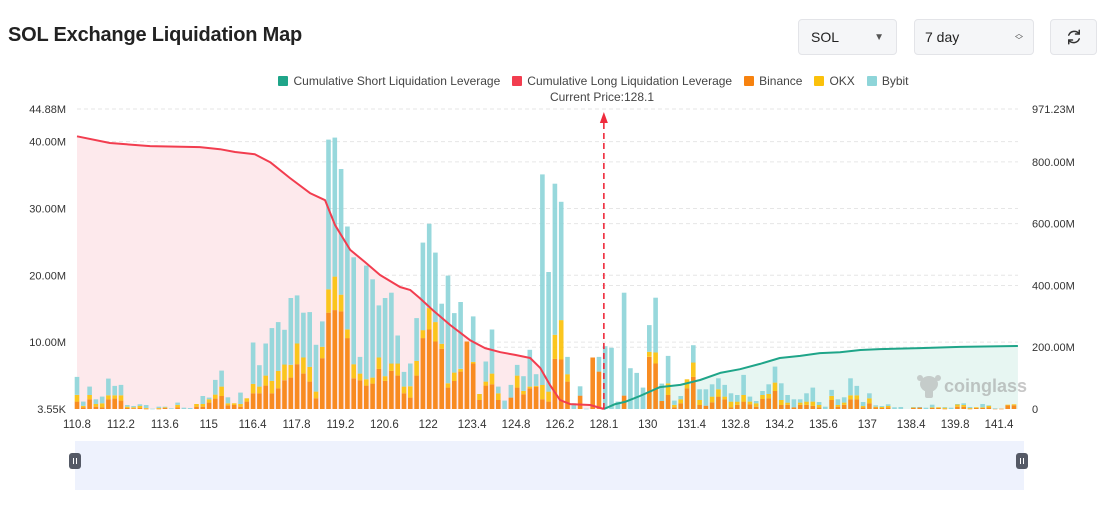  What do you see at coordinates (121, 425) in the screenshot?
I see `x-tick-label: 112.2` at bounding box center [121, 425].